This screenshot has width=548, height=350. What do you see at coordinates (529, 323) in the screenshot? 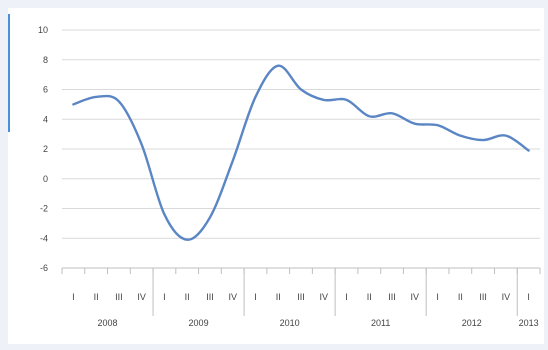
I see `year-label: 2013` at bounding box center [529, 323].